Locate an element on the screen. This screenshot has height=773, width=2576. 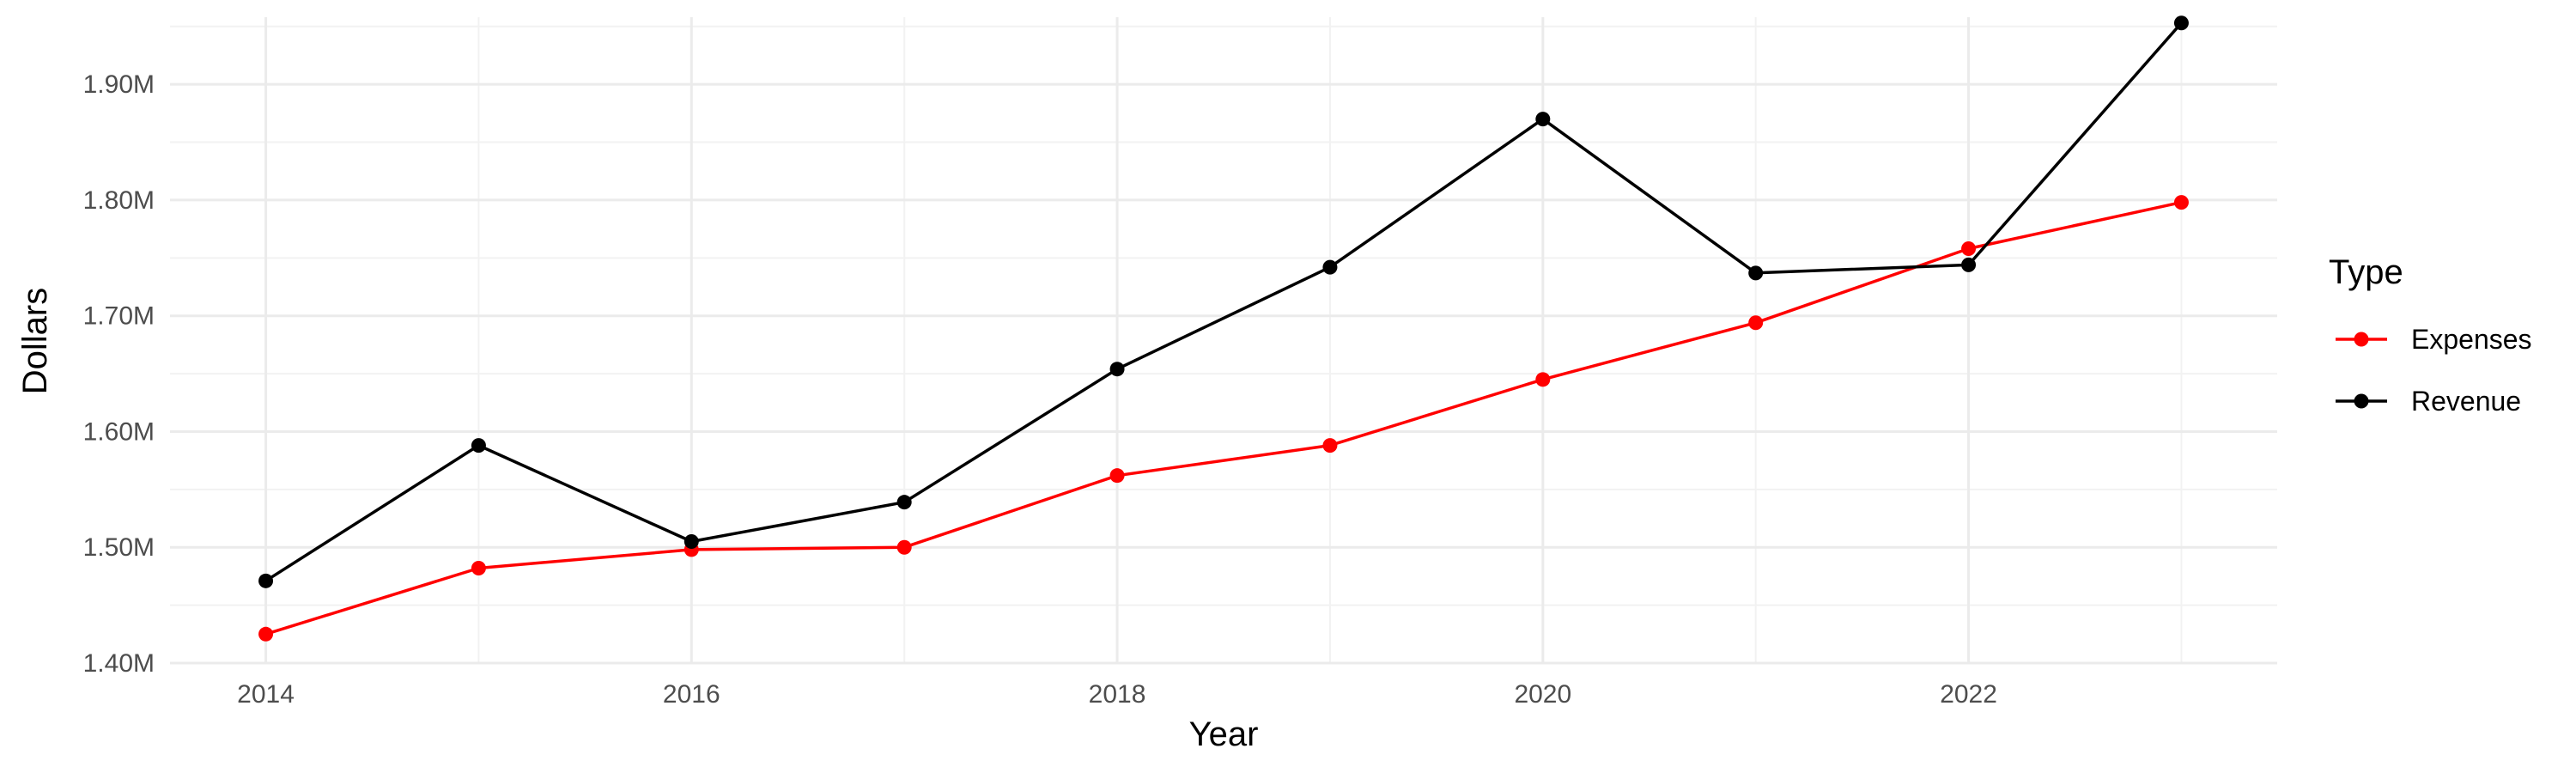
y-axis-ticks: 1.40M 1.50M 1.60M 1.70M 1.80M 1.90M is located at coordinates (119, 374).